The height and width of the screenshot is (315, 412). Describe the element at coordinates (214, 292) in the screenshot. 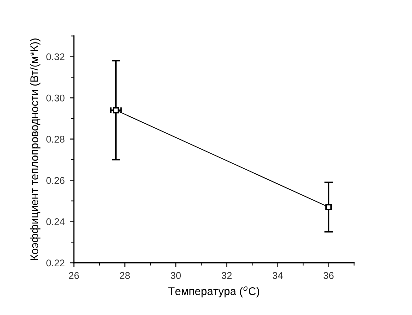

I see `x-axis-title: Температура ($^{o}$C)` at that location.